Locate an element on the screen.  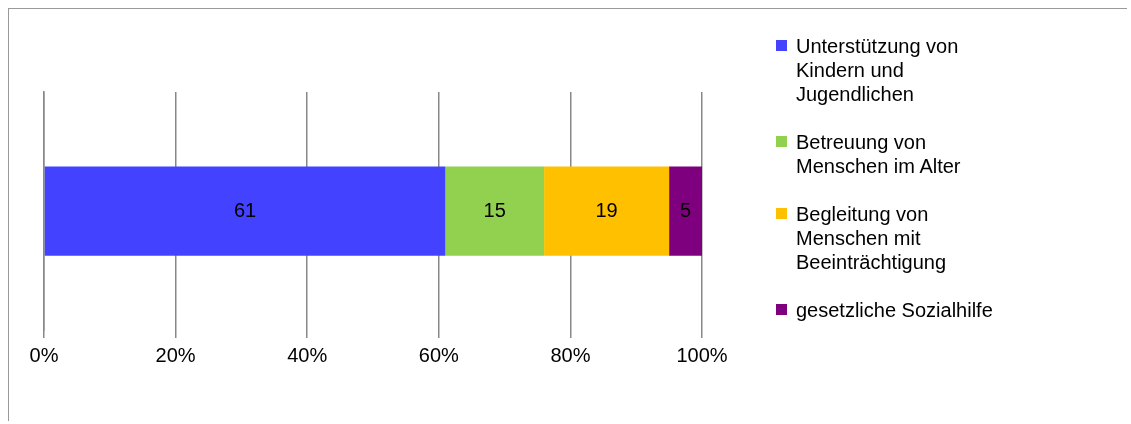
legend-label: gesetzliche Sozialhilfe is located at coordinates (895, 310).